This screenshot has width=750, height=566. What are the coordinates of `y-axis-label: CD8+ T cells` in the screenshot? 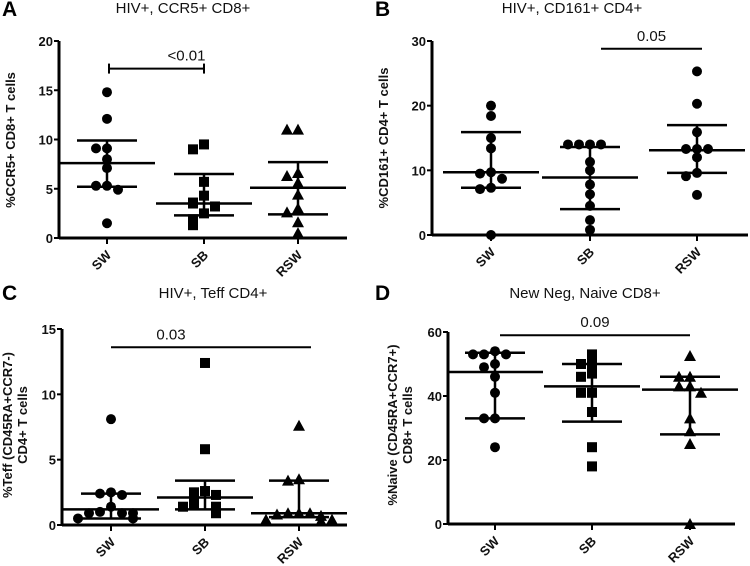 It's located at (407, 425).